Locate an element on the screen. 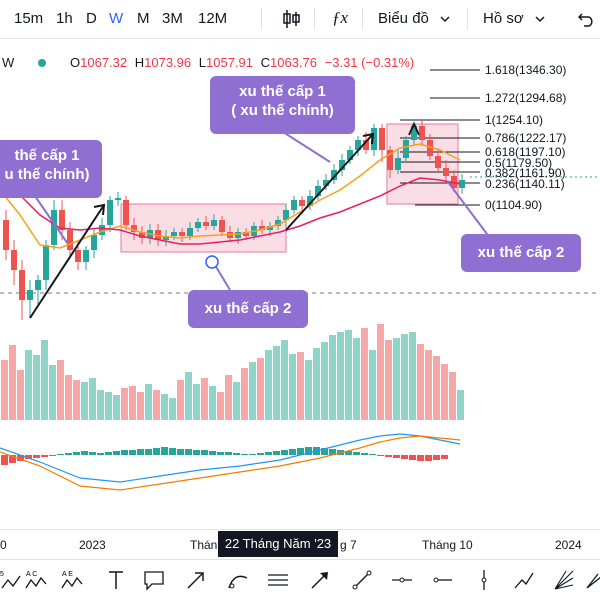 This screenshot has width=600, height=601. fib-level-label: 0.618(1197.10) is located at coordinates (525, 152).